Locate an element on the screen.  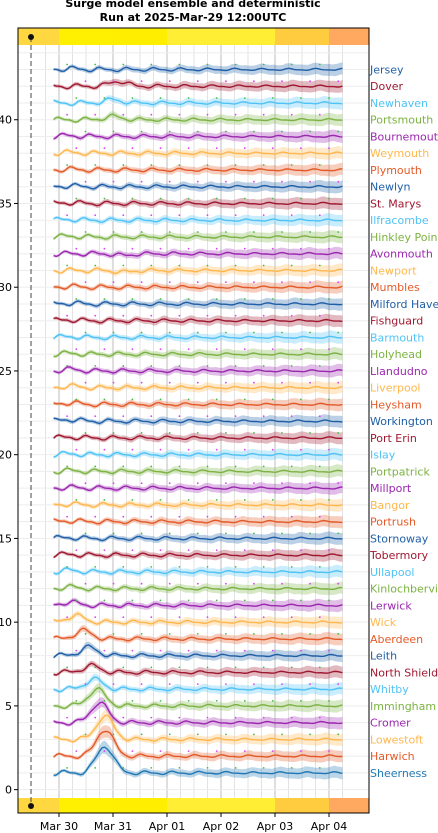
station-label: Immingham is located at coordinates (403, 706).